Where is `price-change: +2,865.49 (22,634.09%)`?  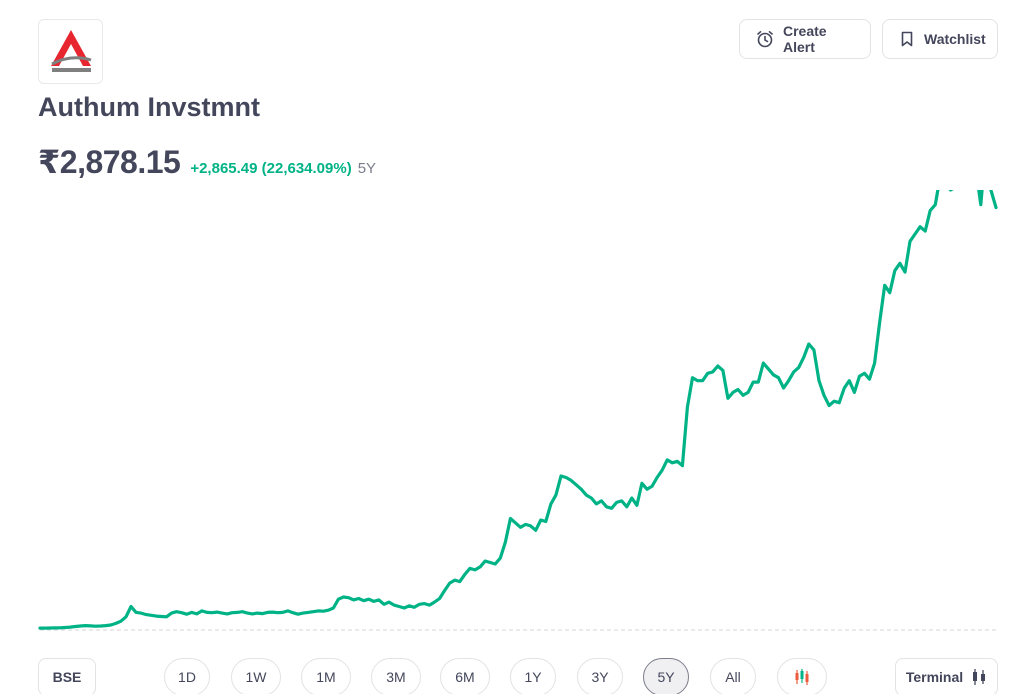
price-change: +2,865.49 (22,634.09%) is located at coordinates (271, 168).